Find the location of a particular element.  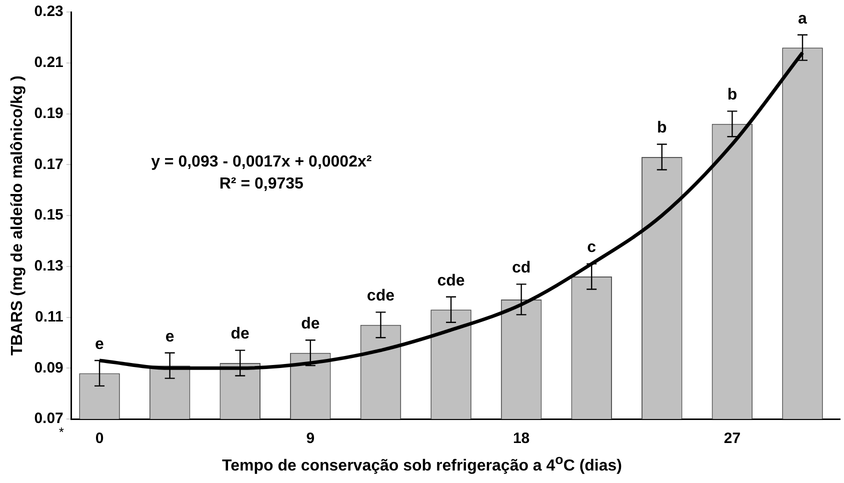

x-tick-label: 27 is located at coordinates (732, 439).